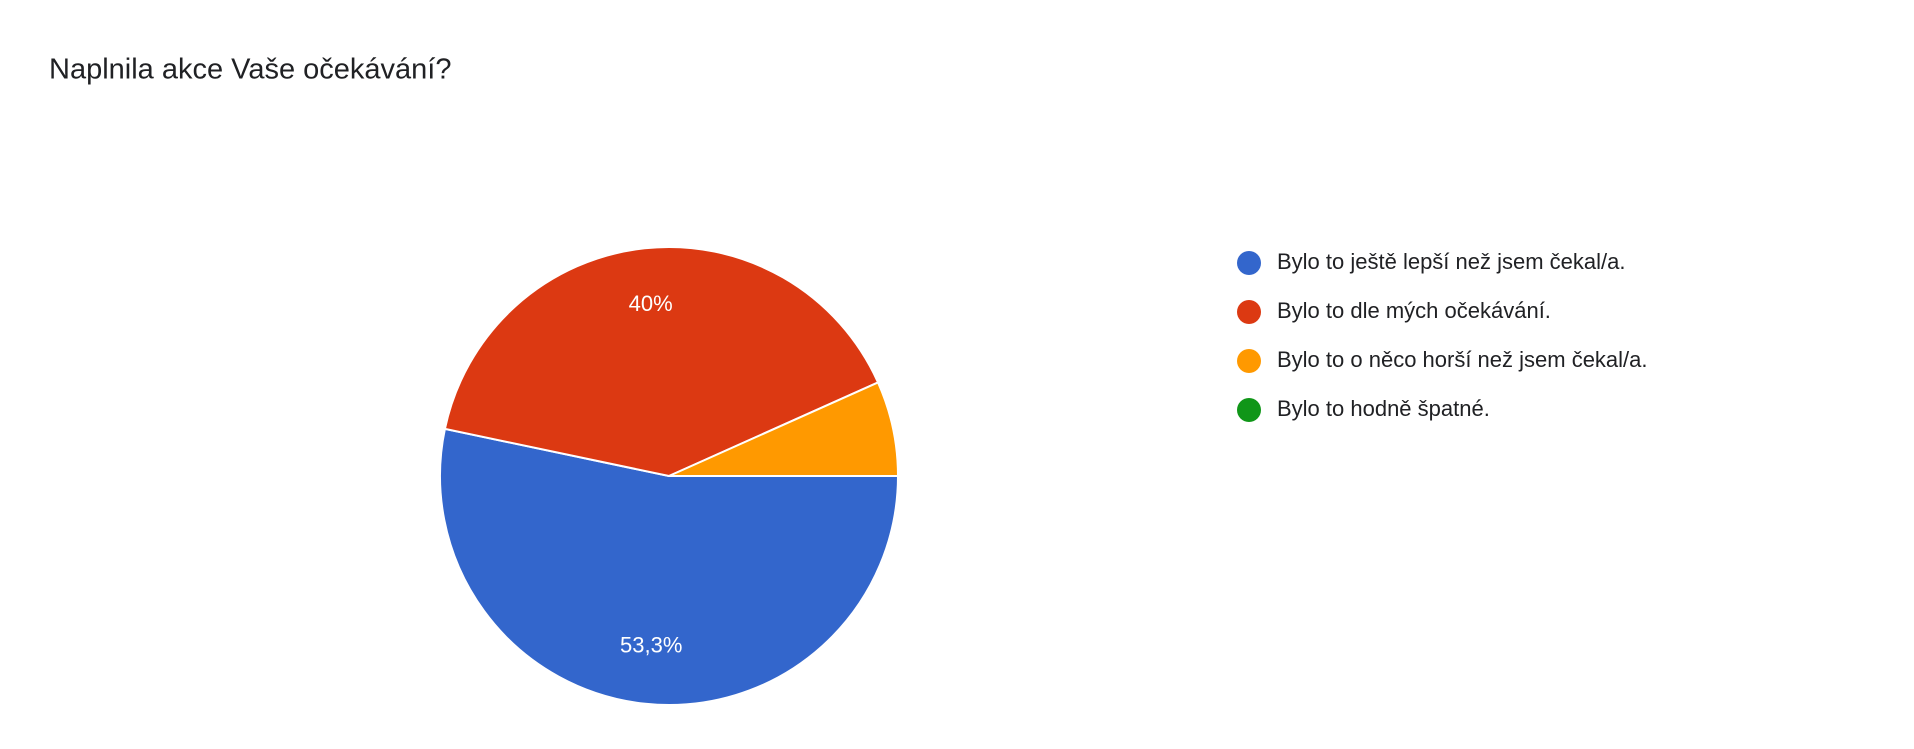 The width and height of the screenshot is (1914, 749). Describe the element at coordinates (651, 303) in the screenshot. I see `slice-label: 40%` at that location.